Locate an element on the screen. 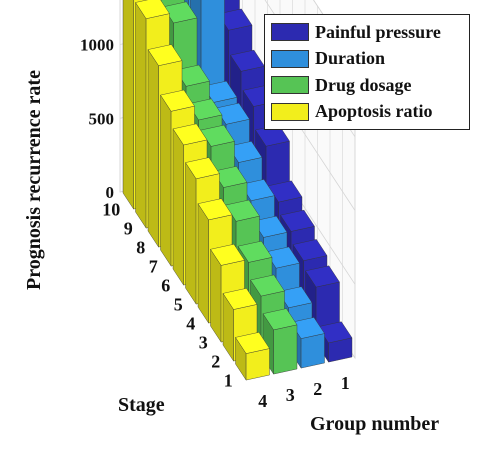 Image resolution: width=500 pixels, height=459 pixels. group-tick-label: 3 is located at coordinates (290, 395).